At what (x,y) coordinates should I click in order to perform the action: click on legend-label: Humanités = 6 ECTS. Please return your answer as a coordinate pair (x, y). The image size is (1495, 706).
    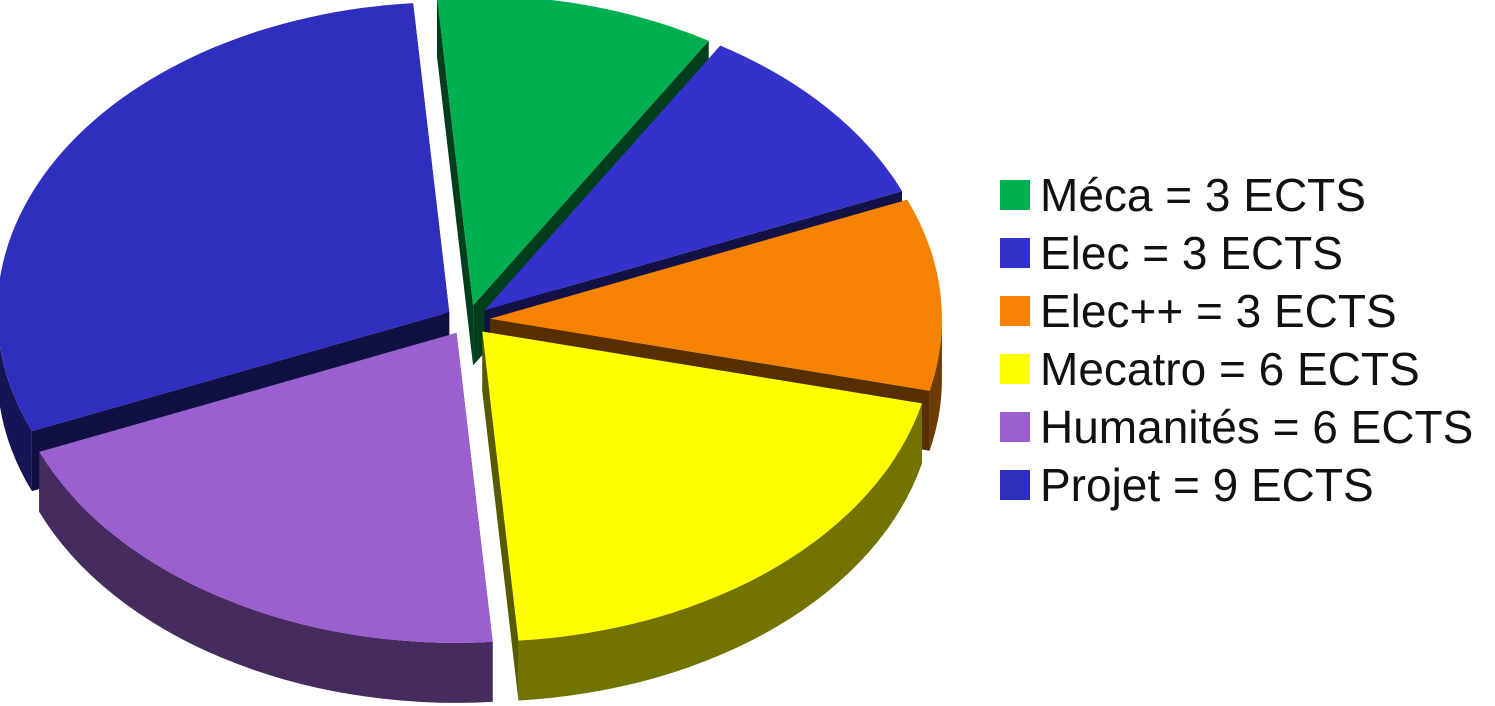
    Looking at the image, I should click on (1257, 427).